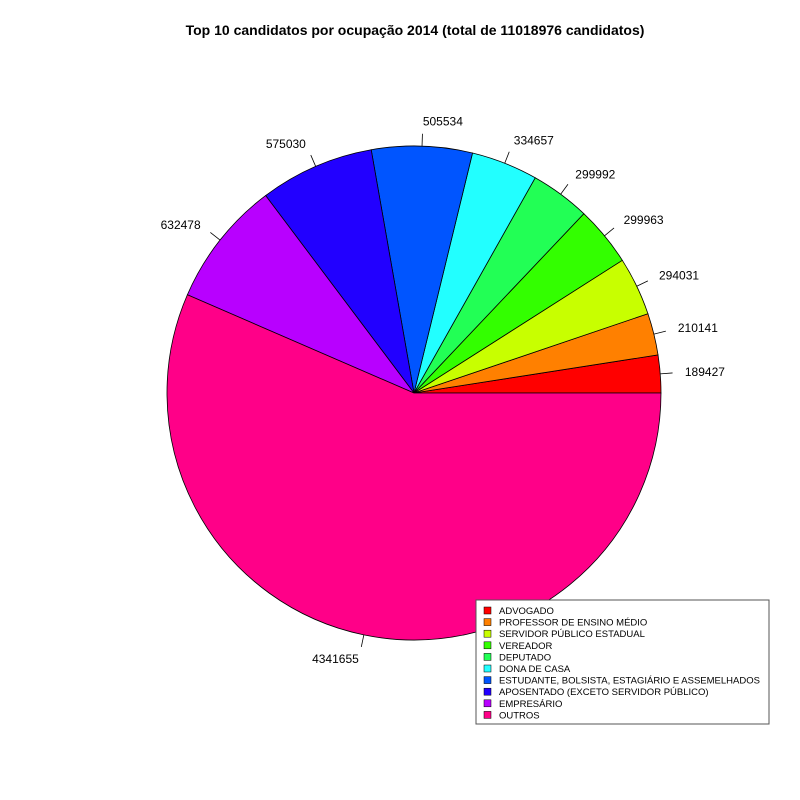 The image size is (800, 800). Describe the element at coordinates (525, 657) in the screenshot. I see `legend-label: DEPUTADO` at that location.